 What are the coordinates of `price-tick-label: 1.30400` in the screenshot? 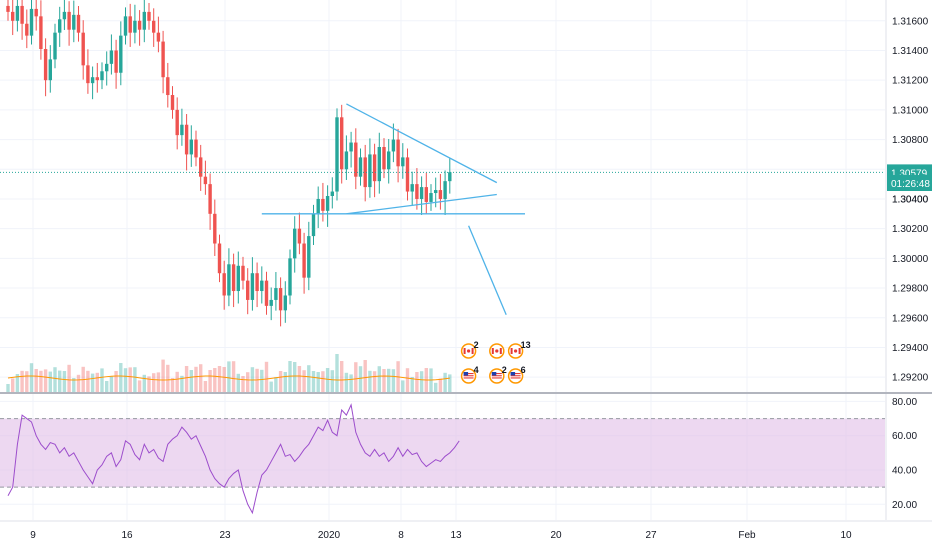 It's located at (910, 199).